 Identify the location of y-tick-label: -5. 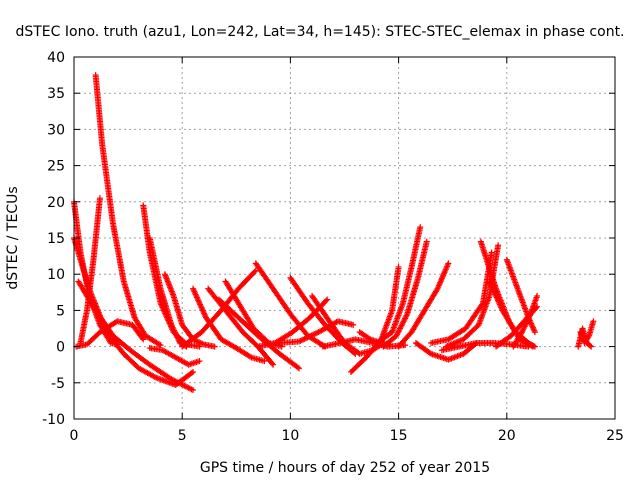
(58, 384).